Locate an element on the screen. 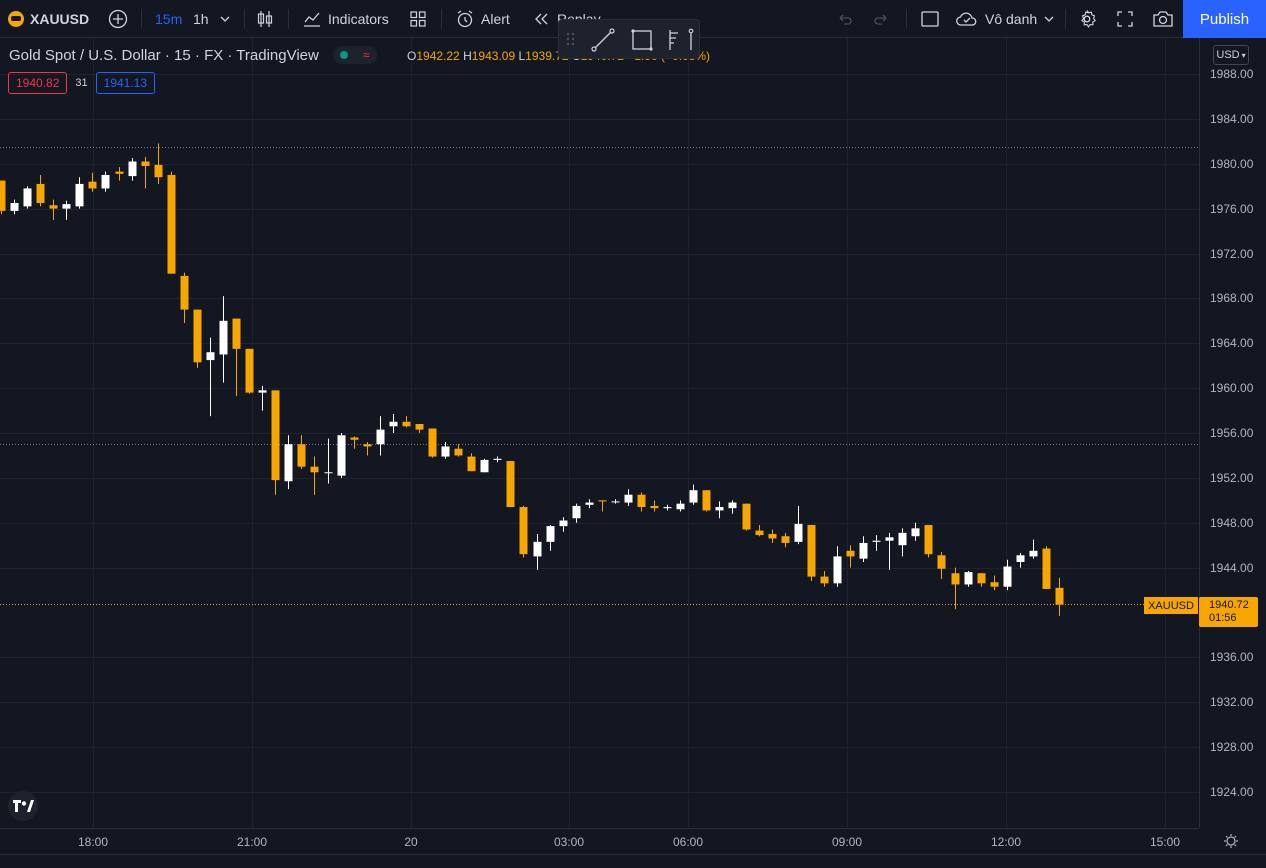 The width and height of the screenshot is (1266, 868). redo-button is located at coordinates (881, 19).